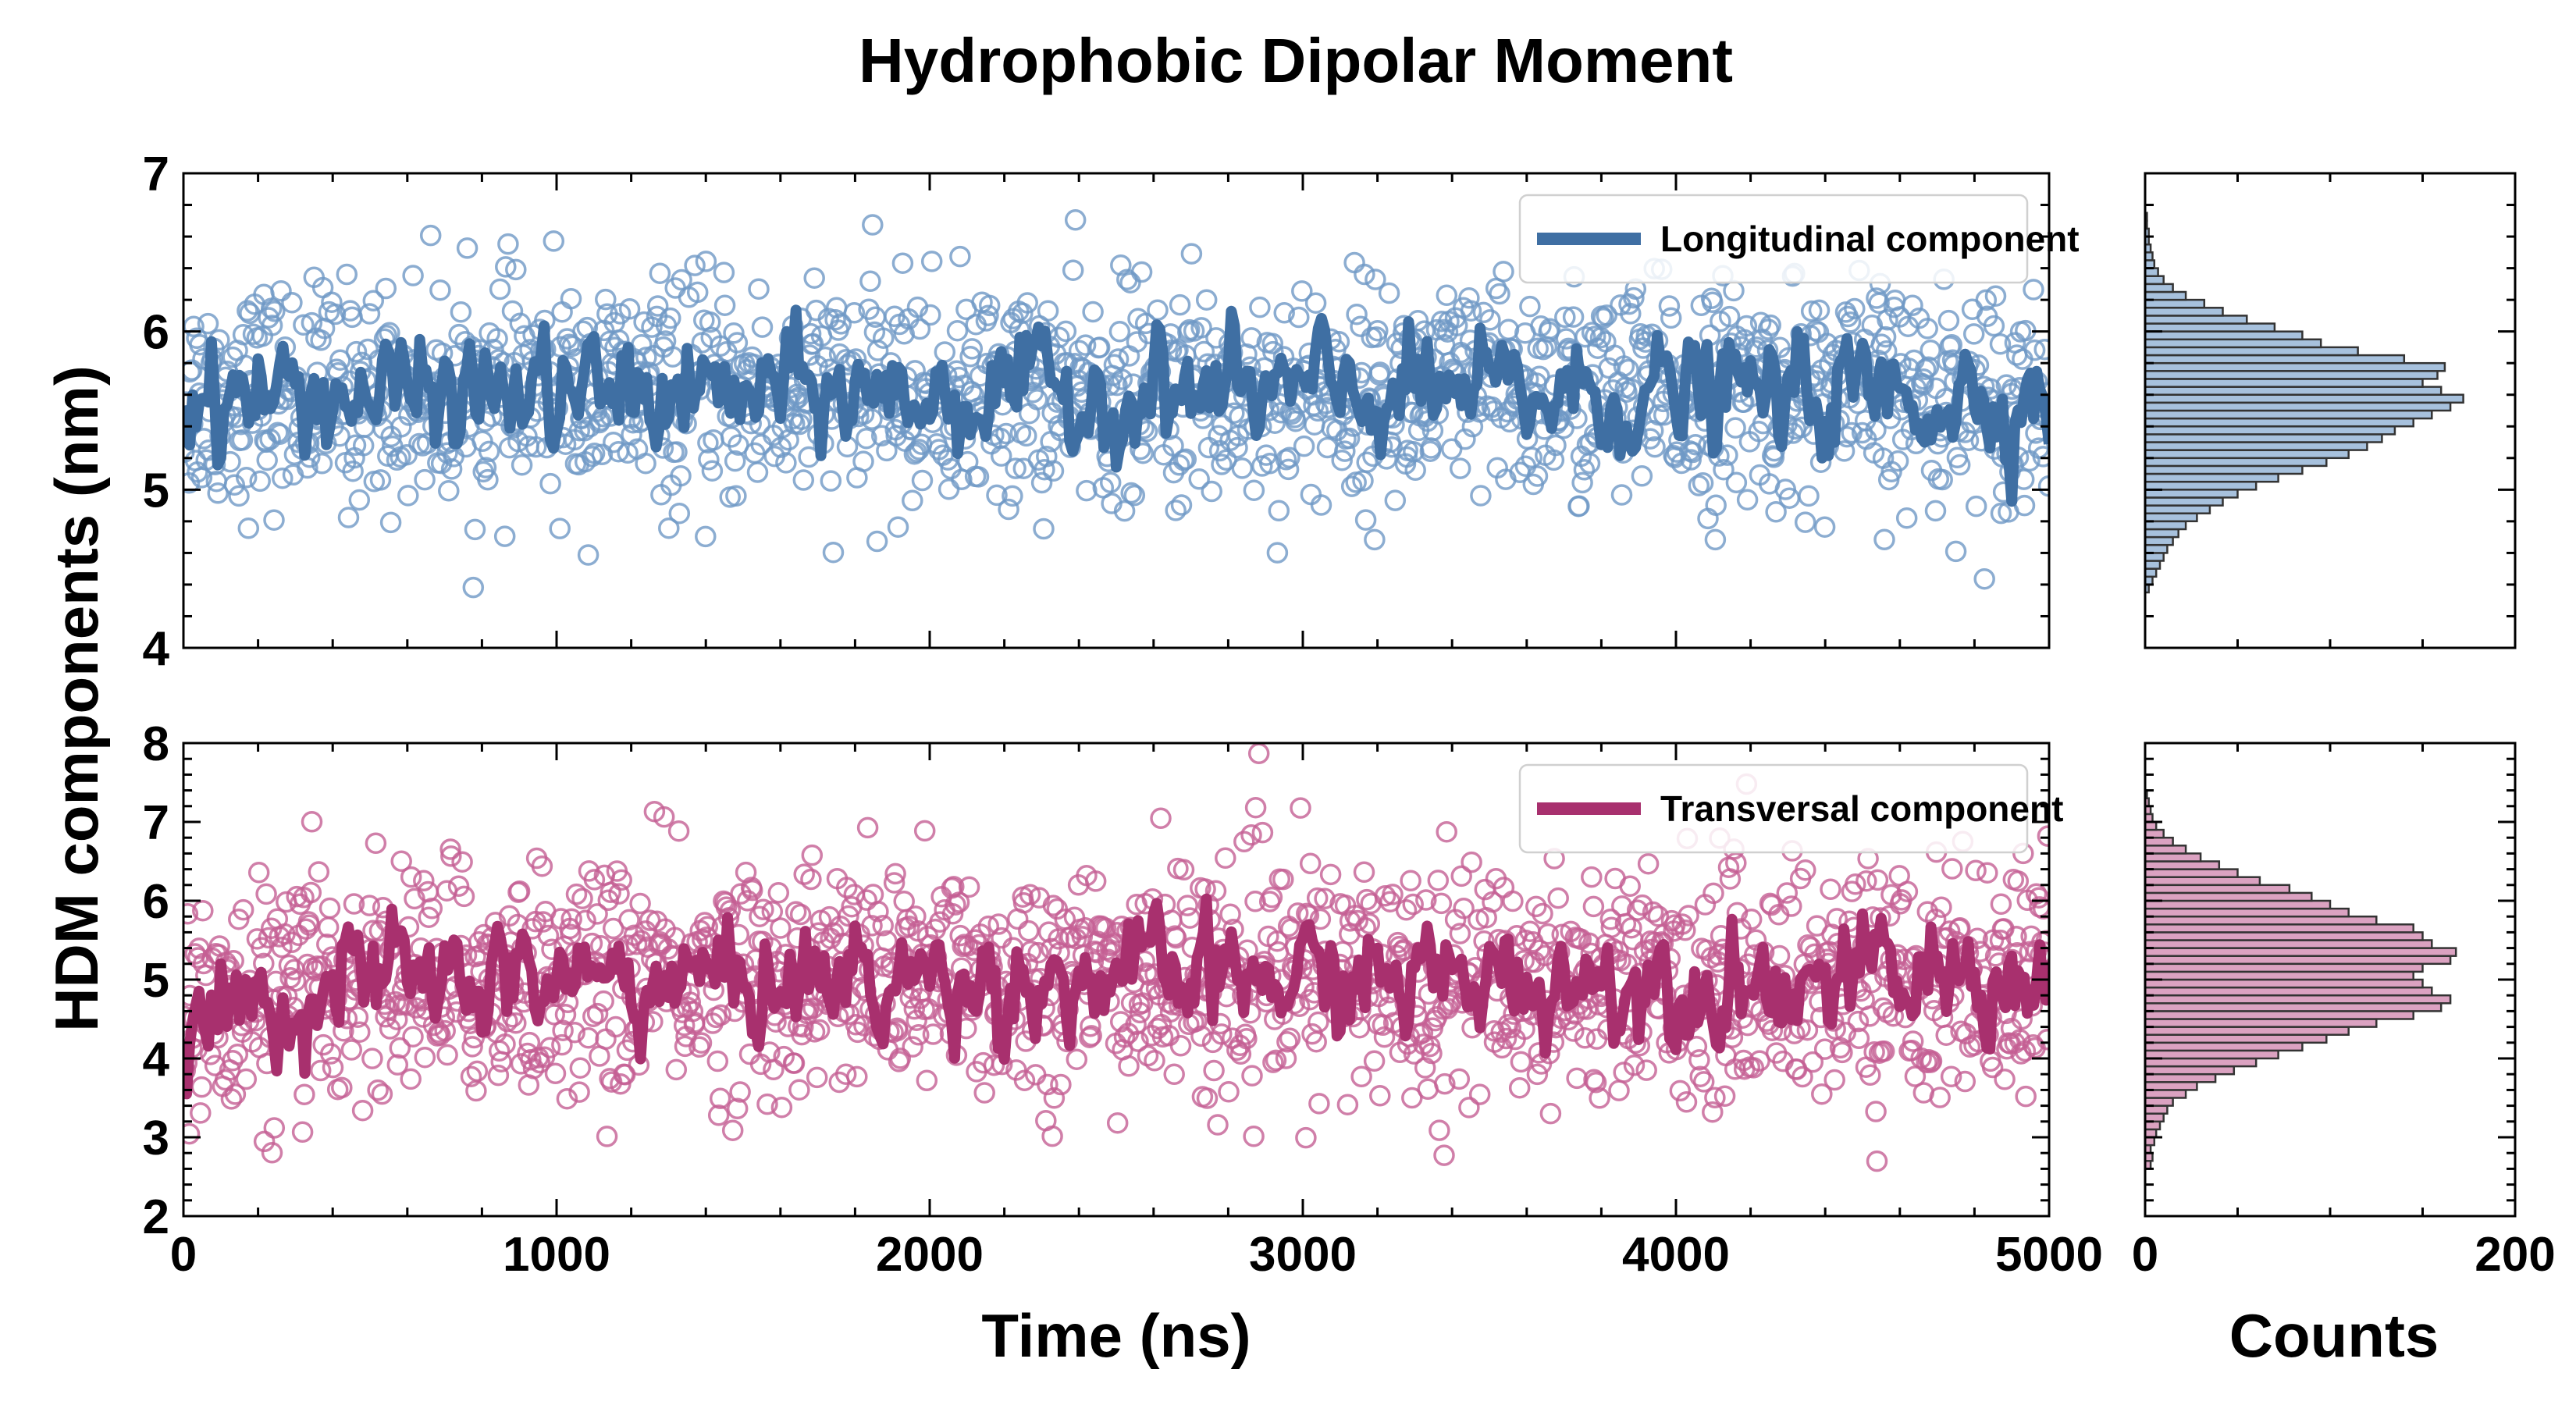 This screenshot has width=2576, height=1405. I want to click on x-tick-label: 1000, so click(556, 1255).